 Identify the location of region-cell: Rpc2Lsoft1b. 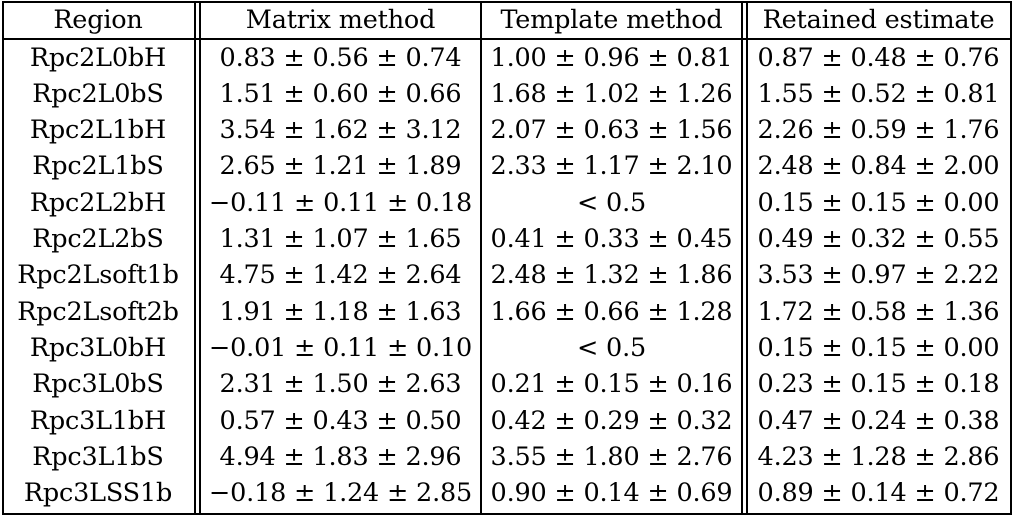
(98, 275).